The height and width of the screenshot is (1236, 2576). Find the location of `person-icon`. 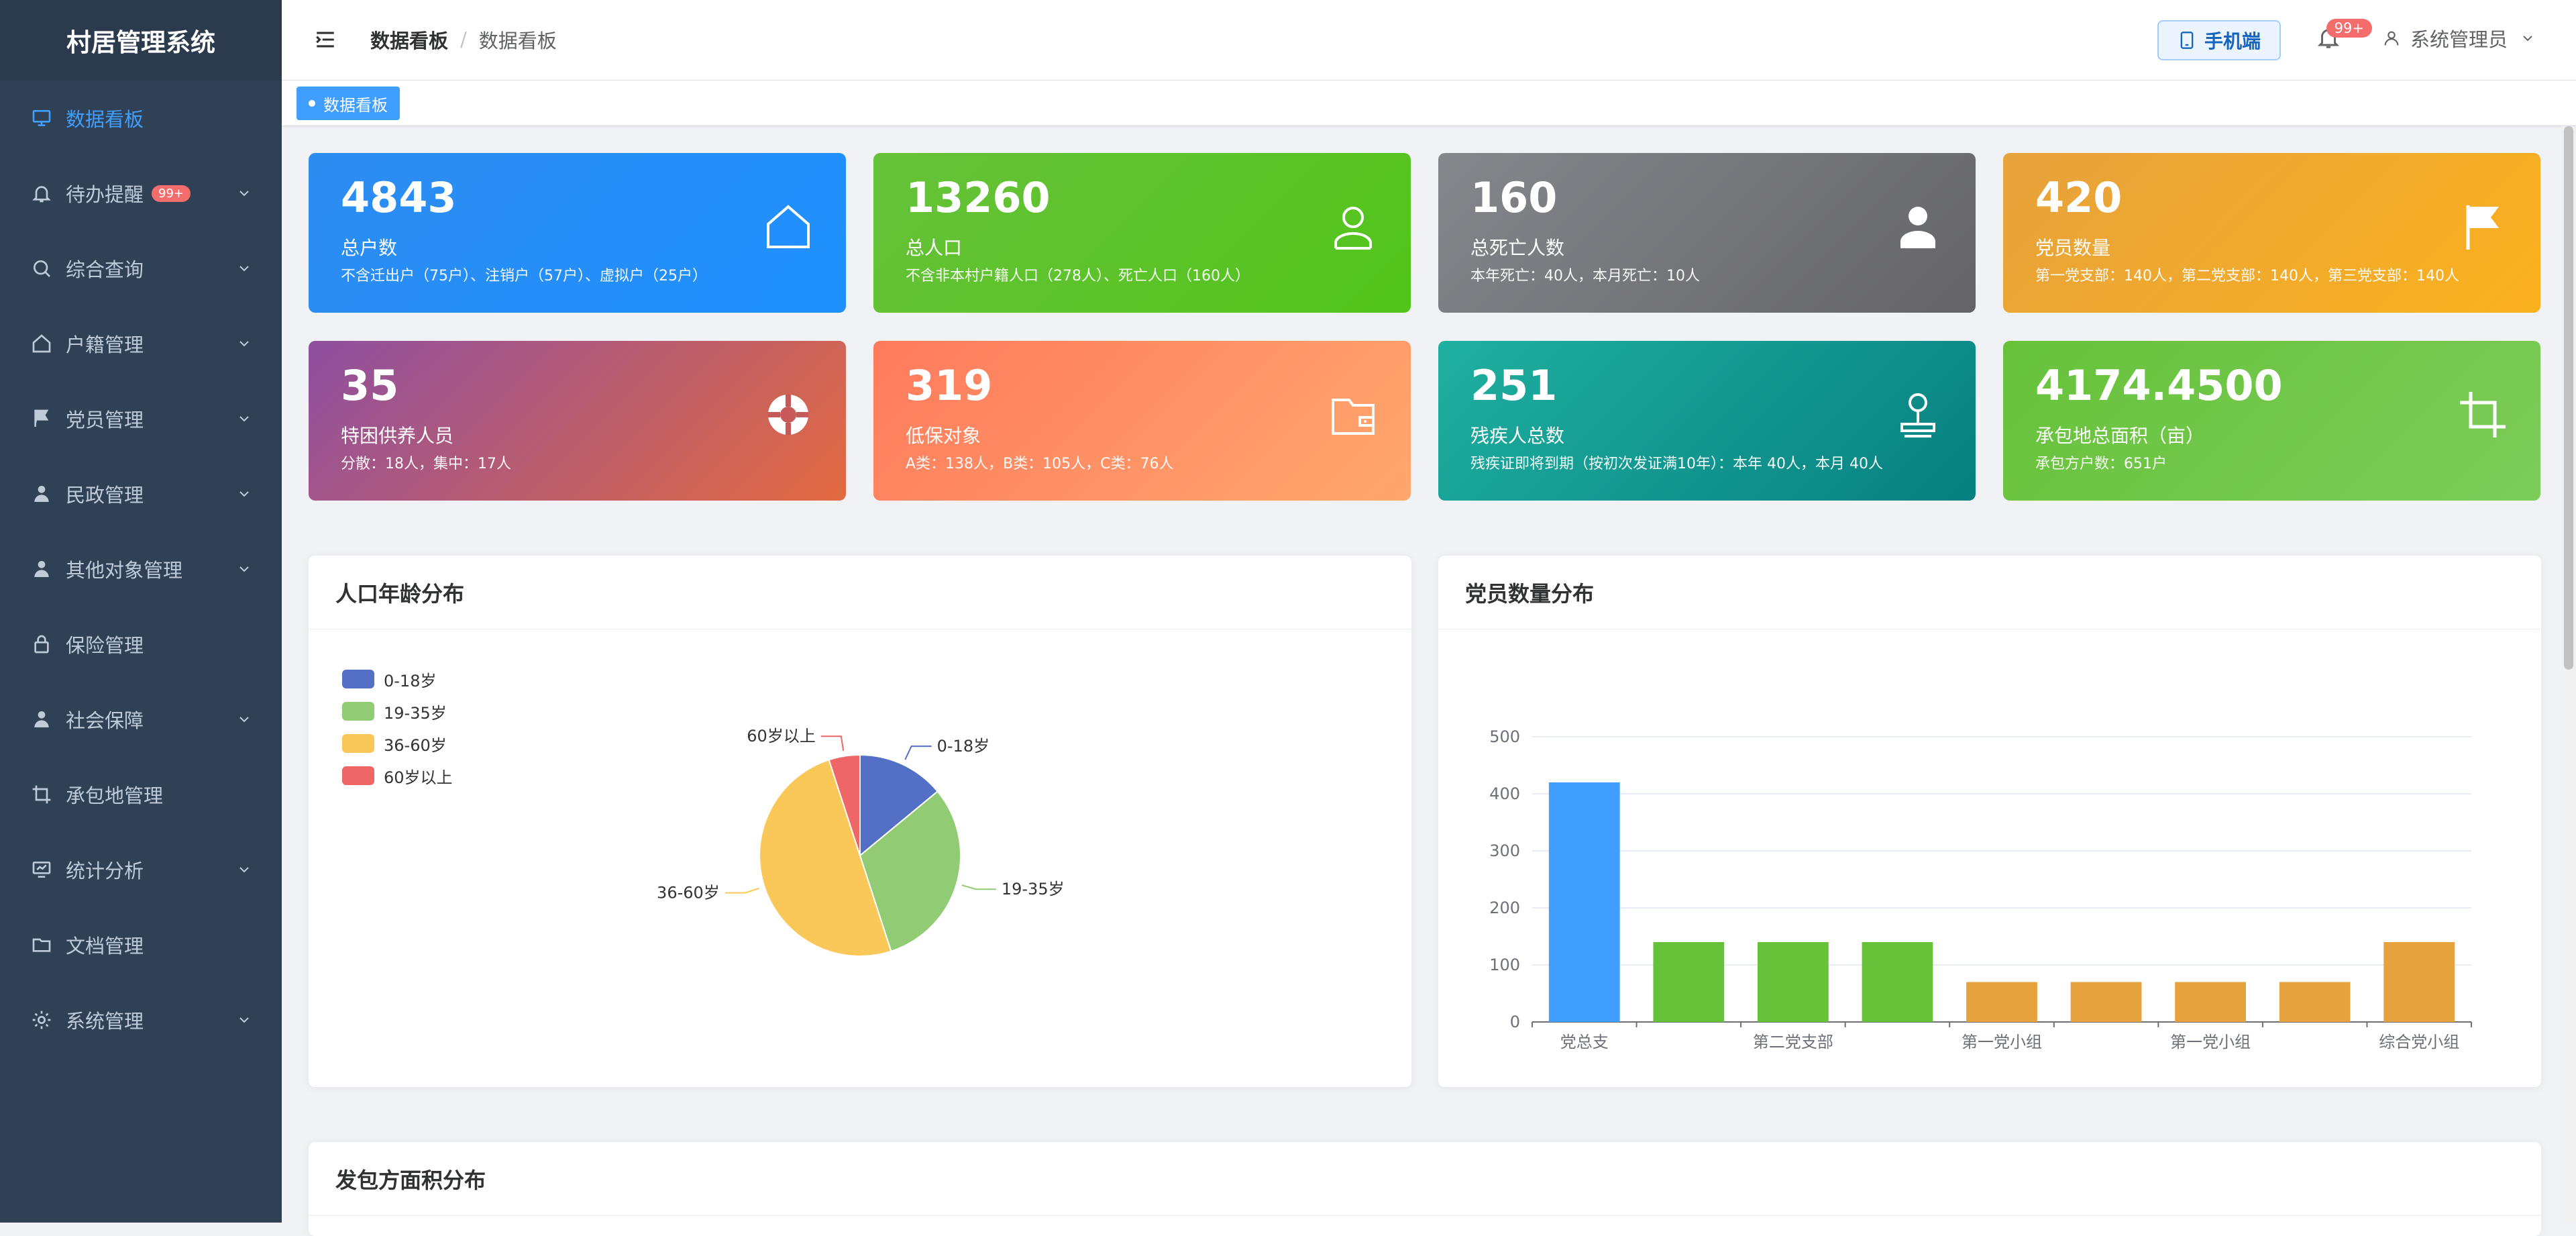

person-icon is located at coordinates (1917, 227).